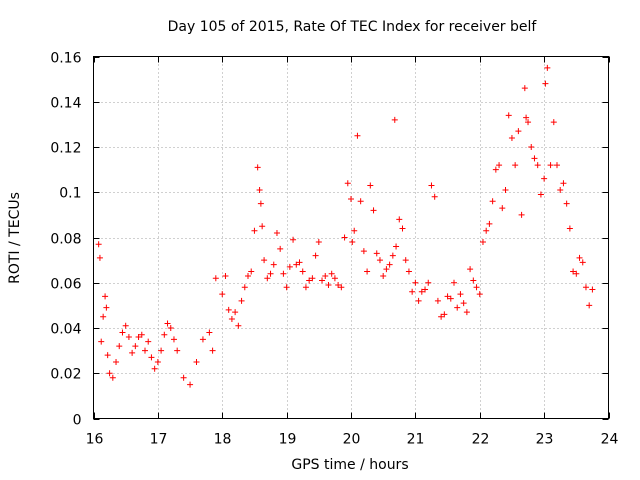 The height and width of the screenshot is (480, 640). Describe the element at coordinates (65, 104) in the screenshot. I see `y-tick-label: 0.14` at that location.